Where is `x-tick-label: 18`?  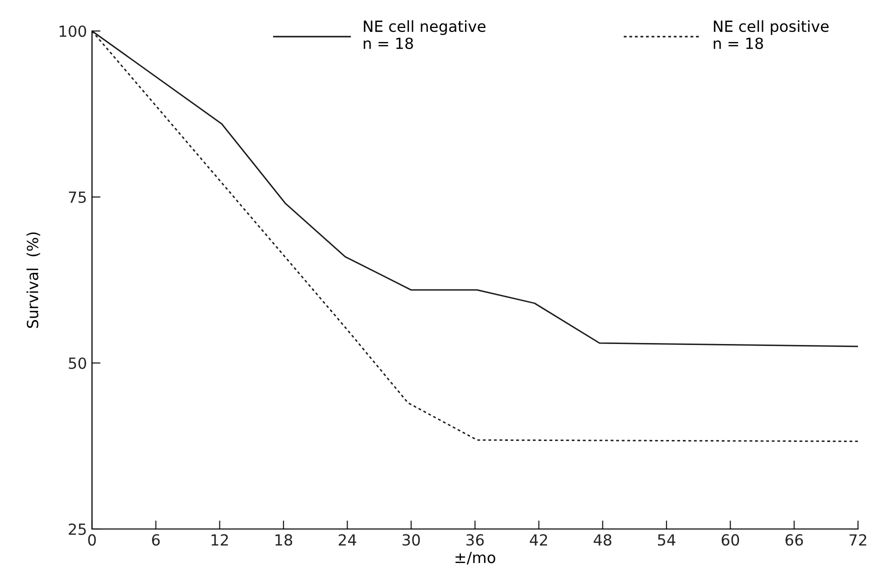
x-tick-label: 18 is located at coordinates (283, 540).